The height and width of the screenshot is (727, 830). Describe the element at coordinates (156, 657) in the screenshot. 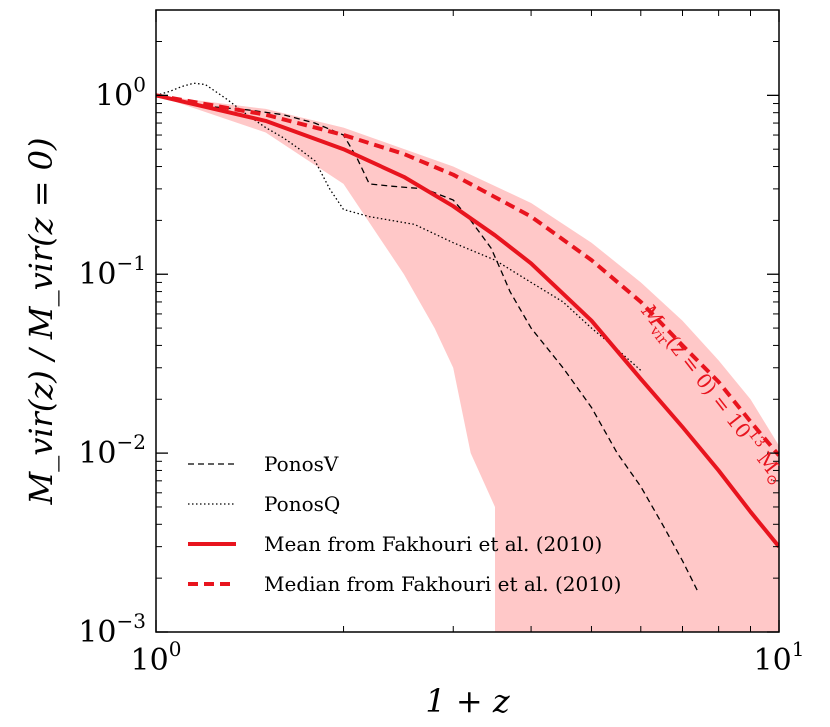

I see `x-tick-label: 10⁰` at that location.